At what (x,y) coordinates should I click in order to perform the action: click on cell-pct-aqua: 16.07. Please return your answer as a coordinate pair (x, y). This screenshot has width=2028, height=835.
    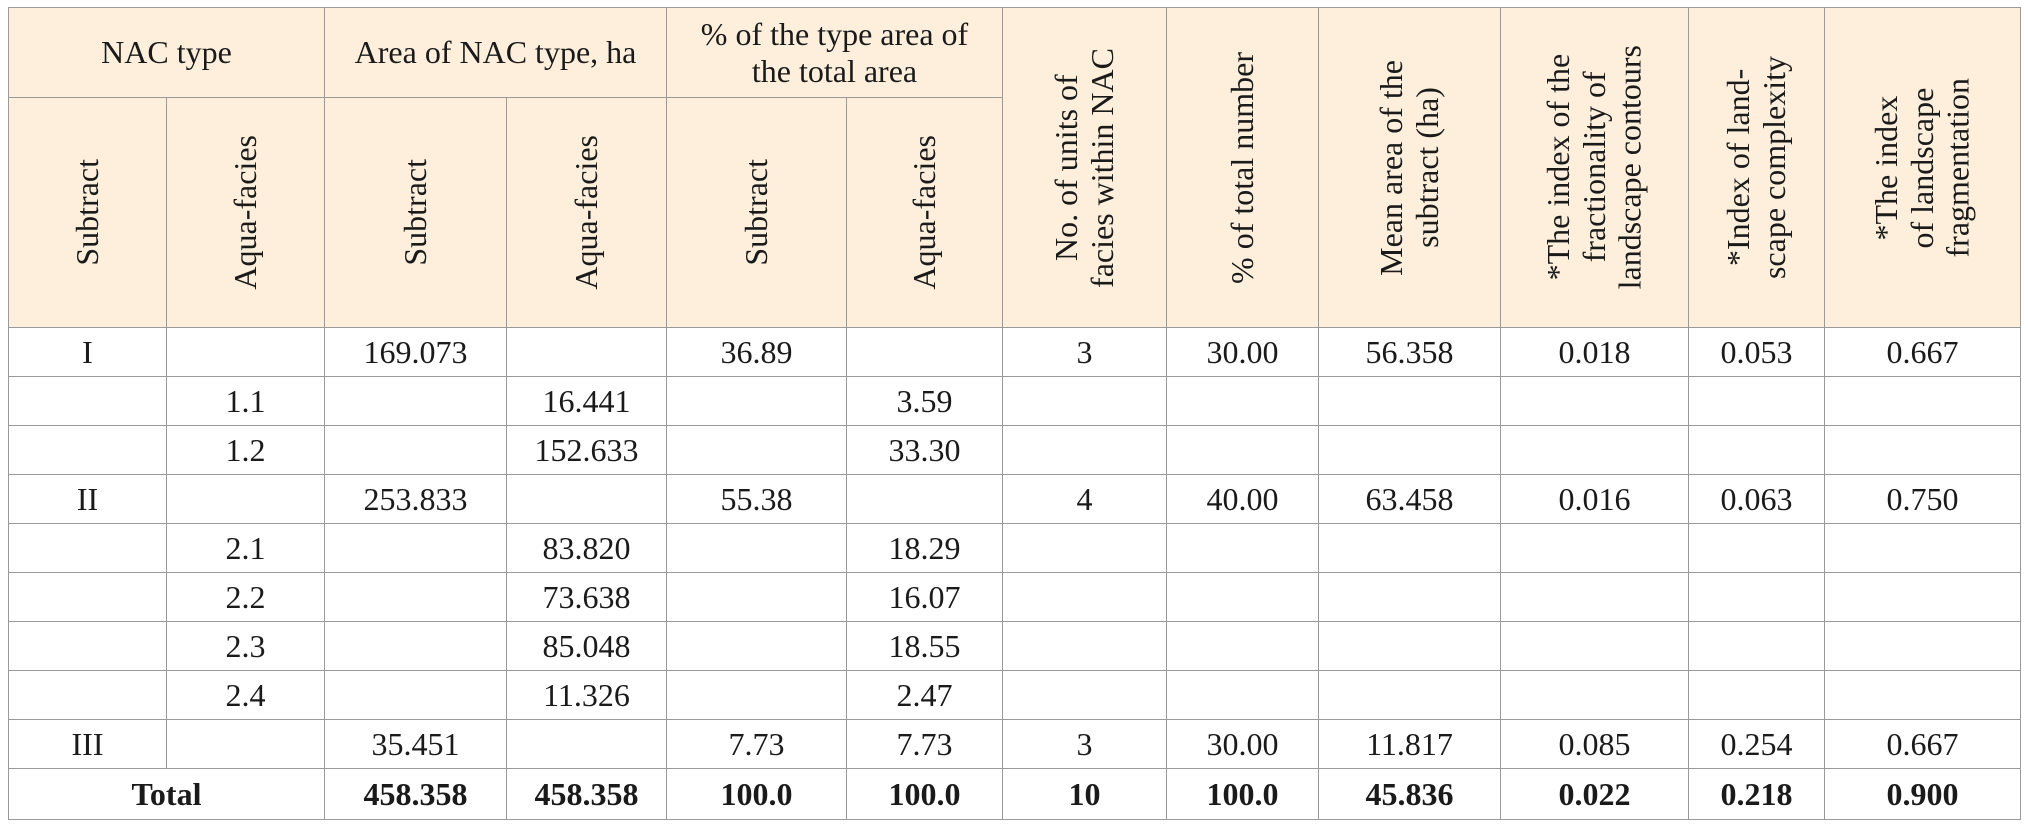
    Looking at the image, I should click on (924, 597).